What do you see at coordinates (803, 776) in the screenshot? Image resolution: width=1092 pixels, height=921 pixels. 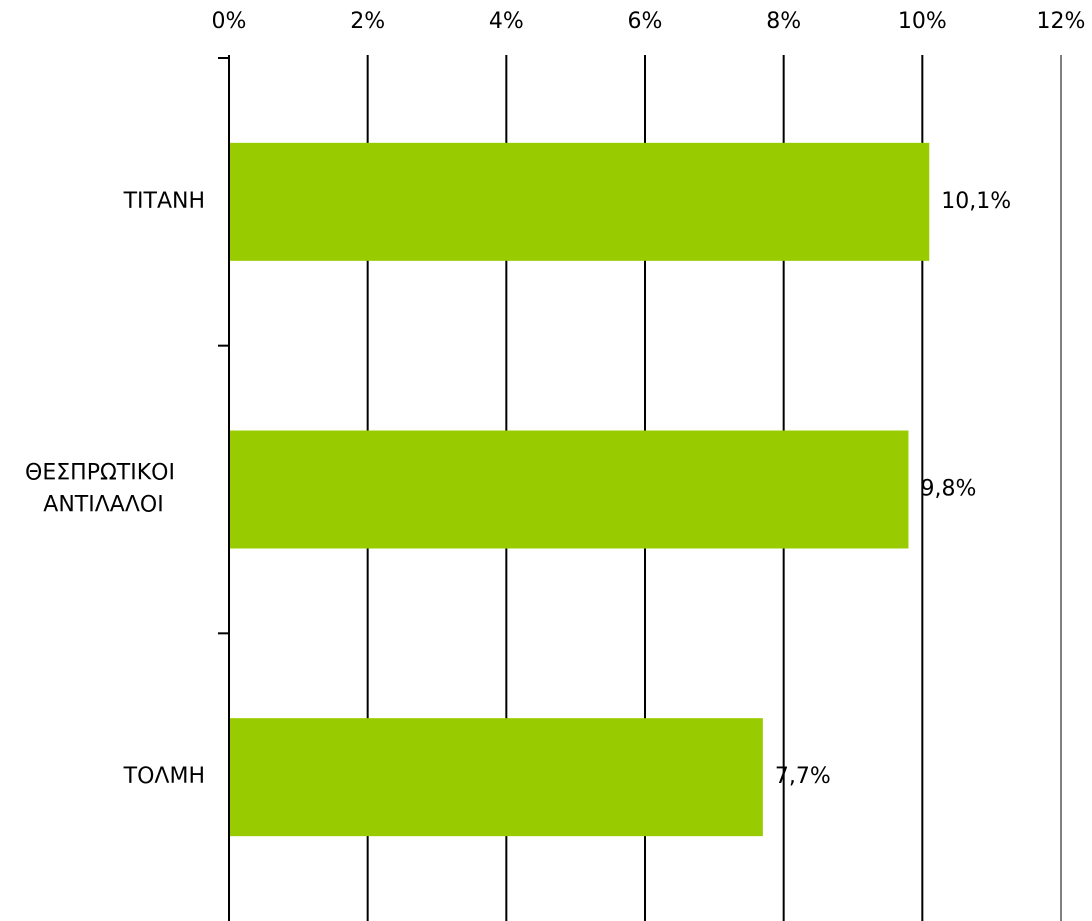 I see `value-label: 7,7%` at bounding box center [803, 776].